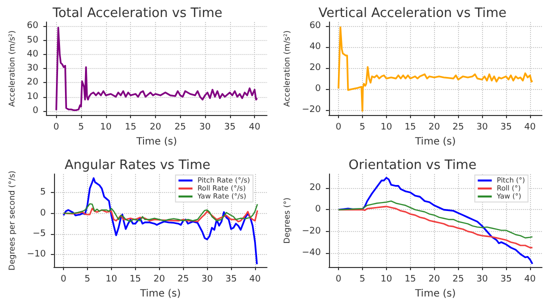 The image size is (550, 304). What do you see at coordinates (412, 165) in the screenshot?
I see `chart-title: Orientation vs Time` at bounding box center [412, 165].